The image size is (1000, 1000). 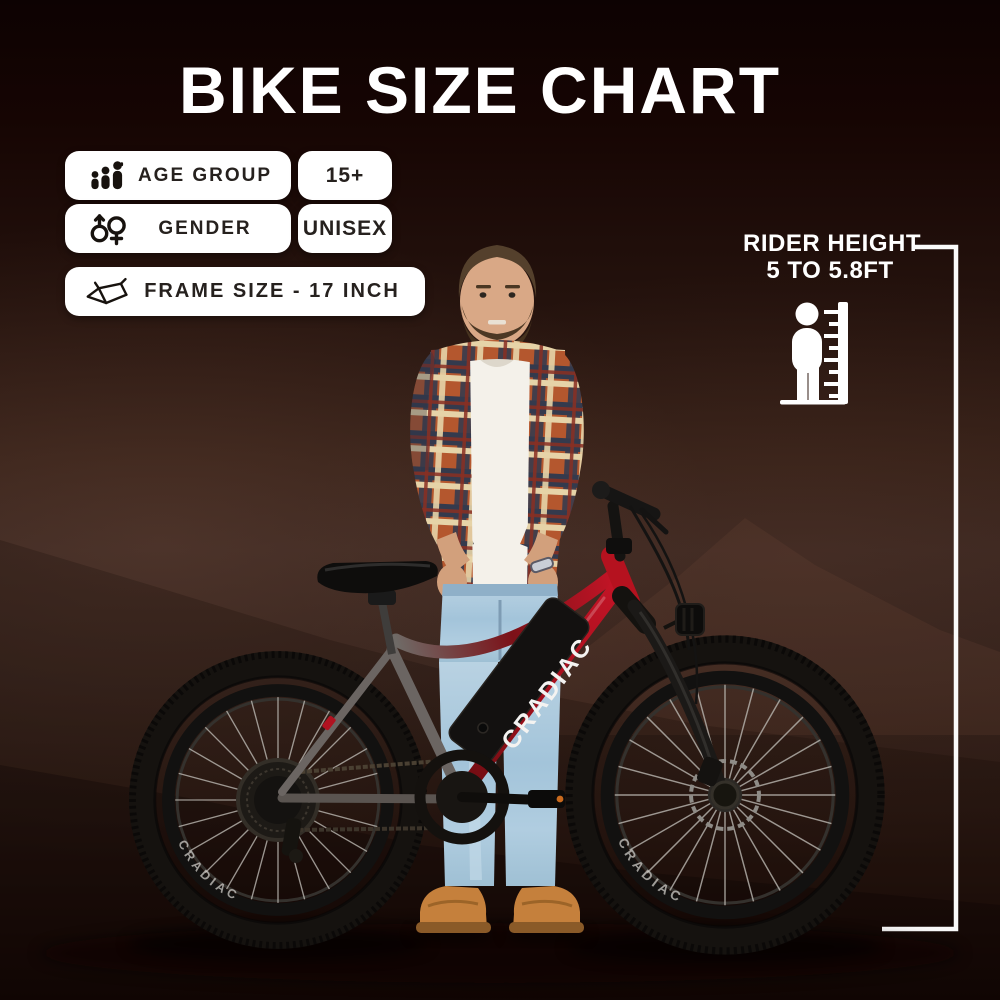 I want to click on right-boot, so click(x=546, y=907).